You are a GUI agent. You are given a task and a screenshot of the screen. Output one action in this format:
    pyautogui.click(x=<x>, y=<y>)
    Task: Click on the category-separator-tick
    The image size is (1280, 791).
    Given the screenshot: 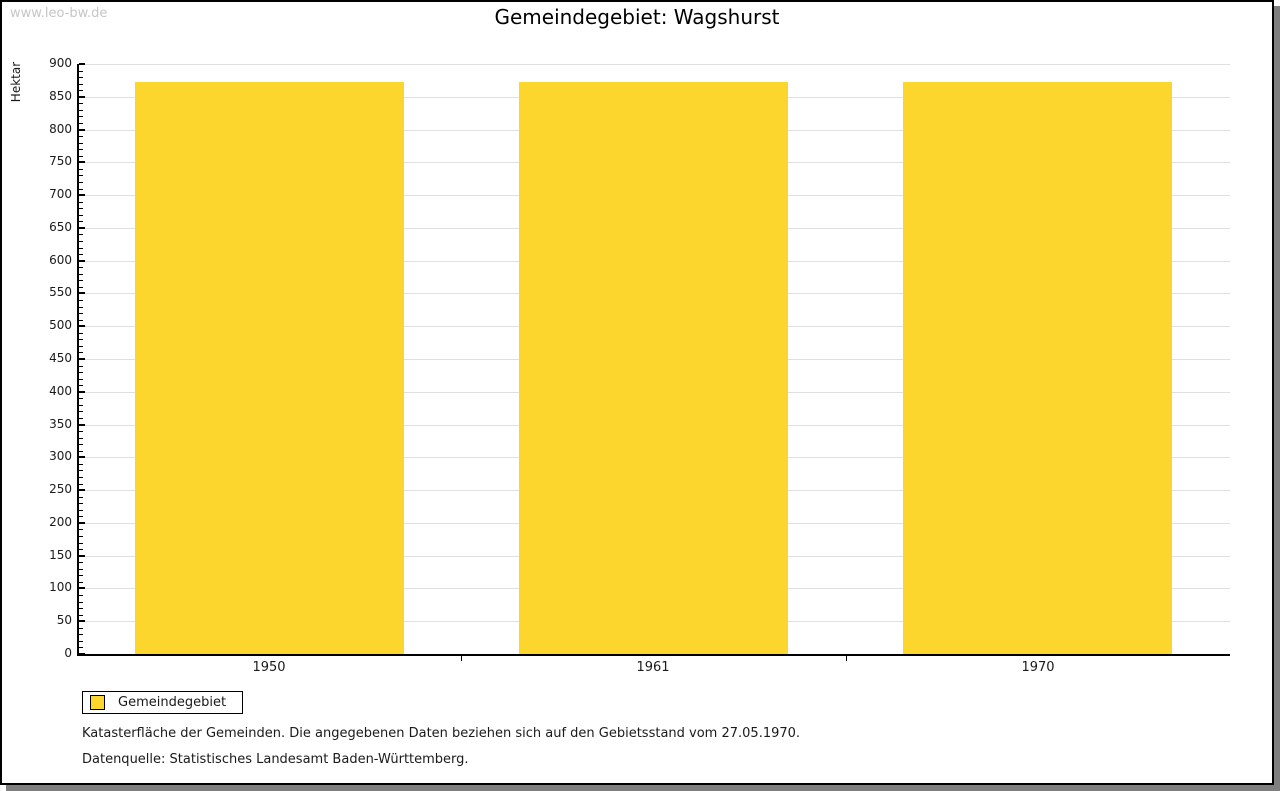 What is the action you would take?
    pyautogui.click(x=846, y=658)
    